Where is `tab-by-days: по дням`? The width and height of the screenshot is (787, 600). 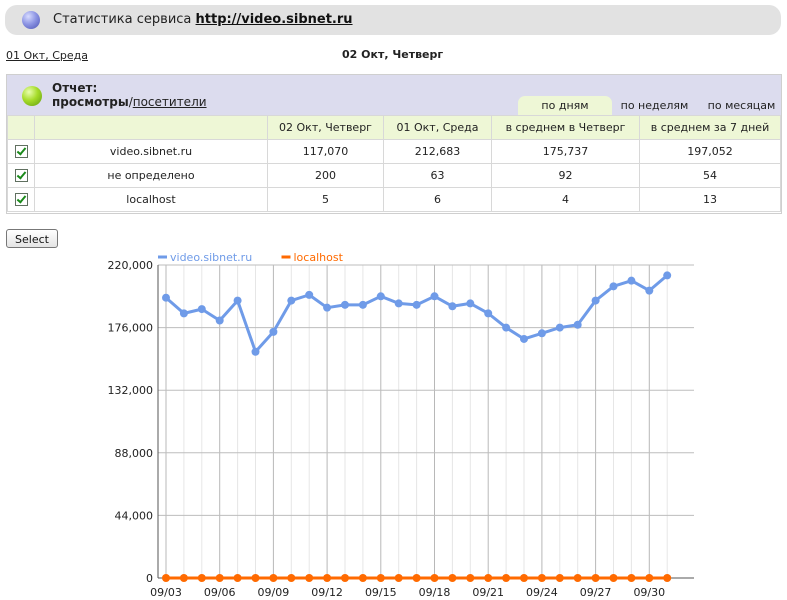
tab-by-days: по дням is located at coordinates (565, 105).